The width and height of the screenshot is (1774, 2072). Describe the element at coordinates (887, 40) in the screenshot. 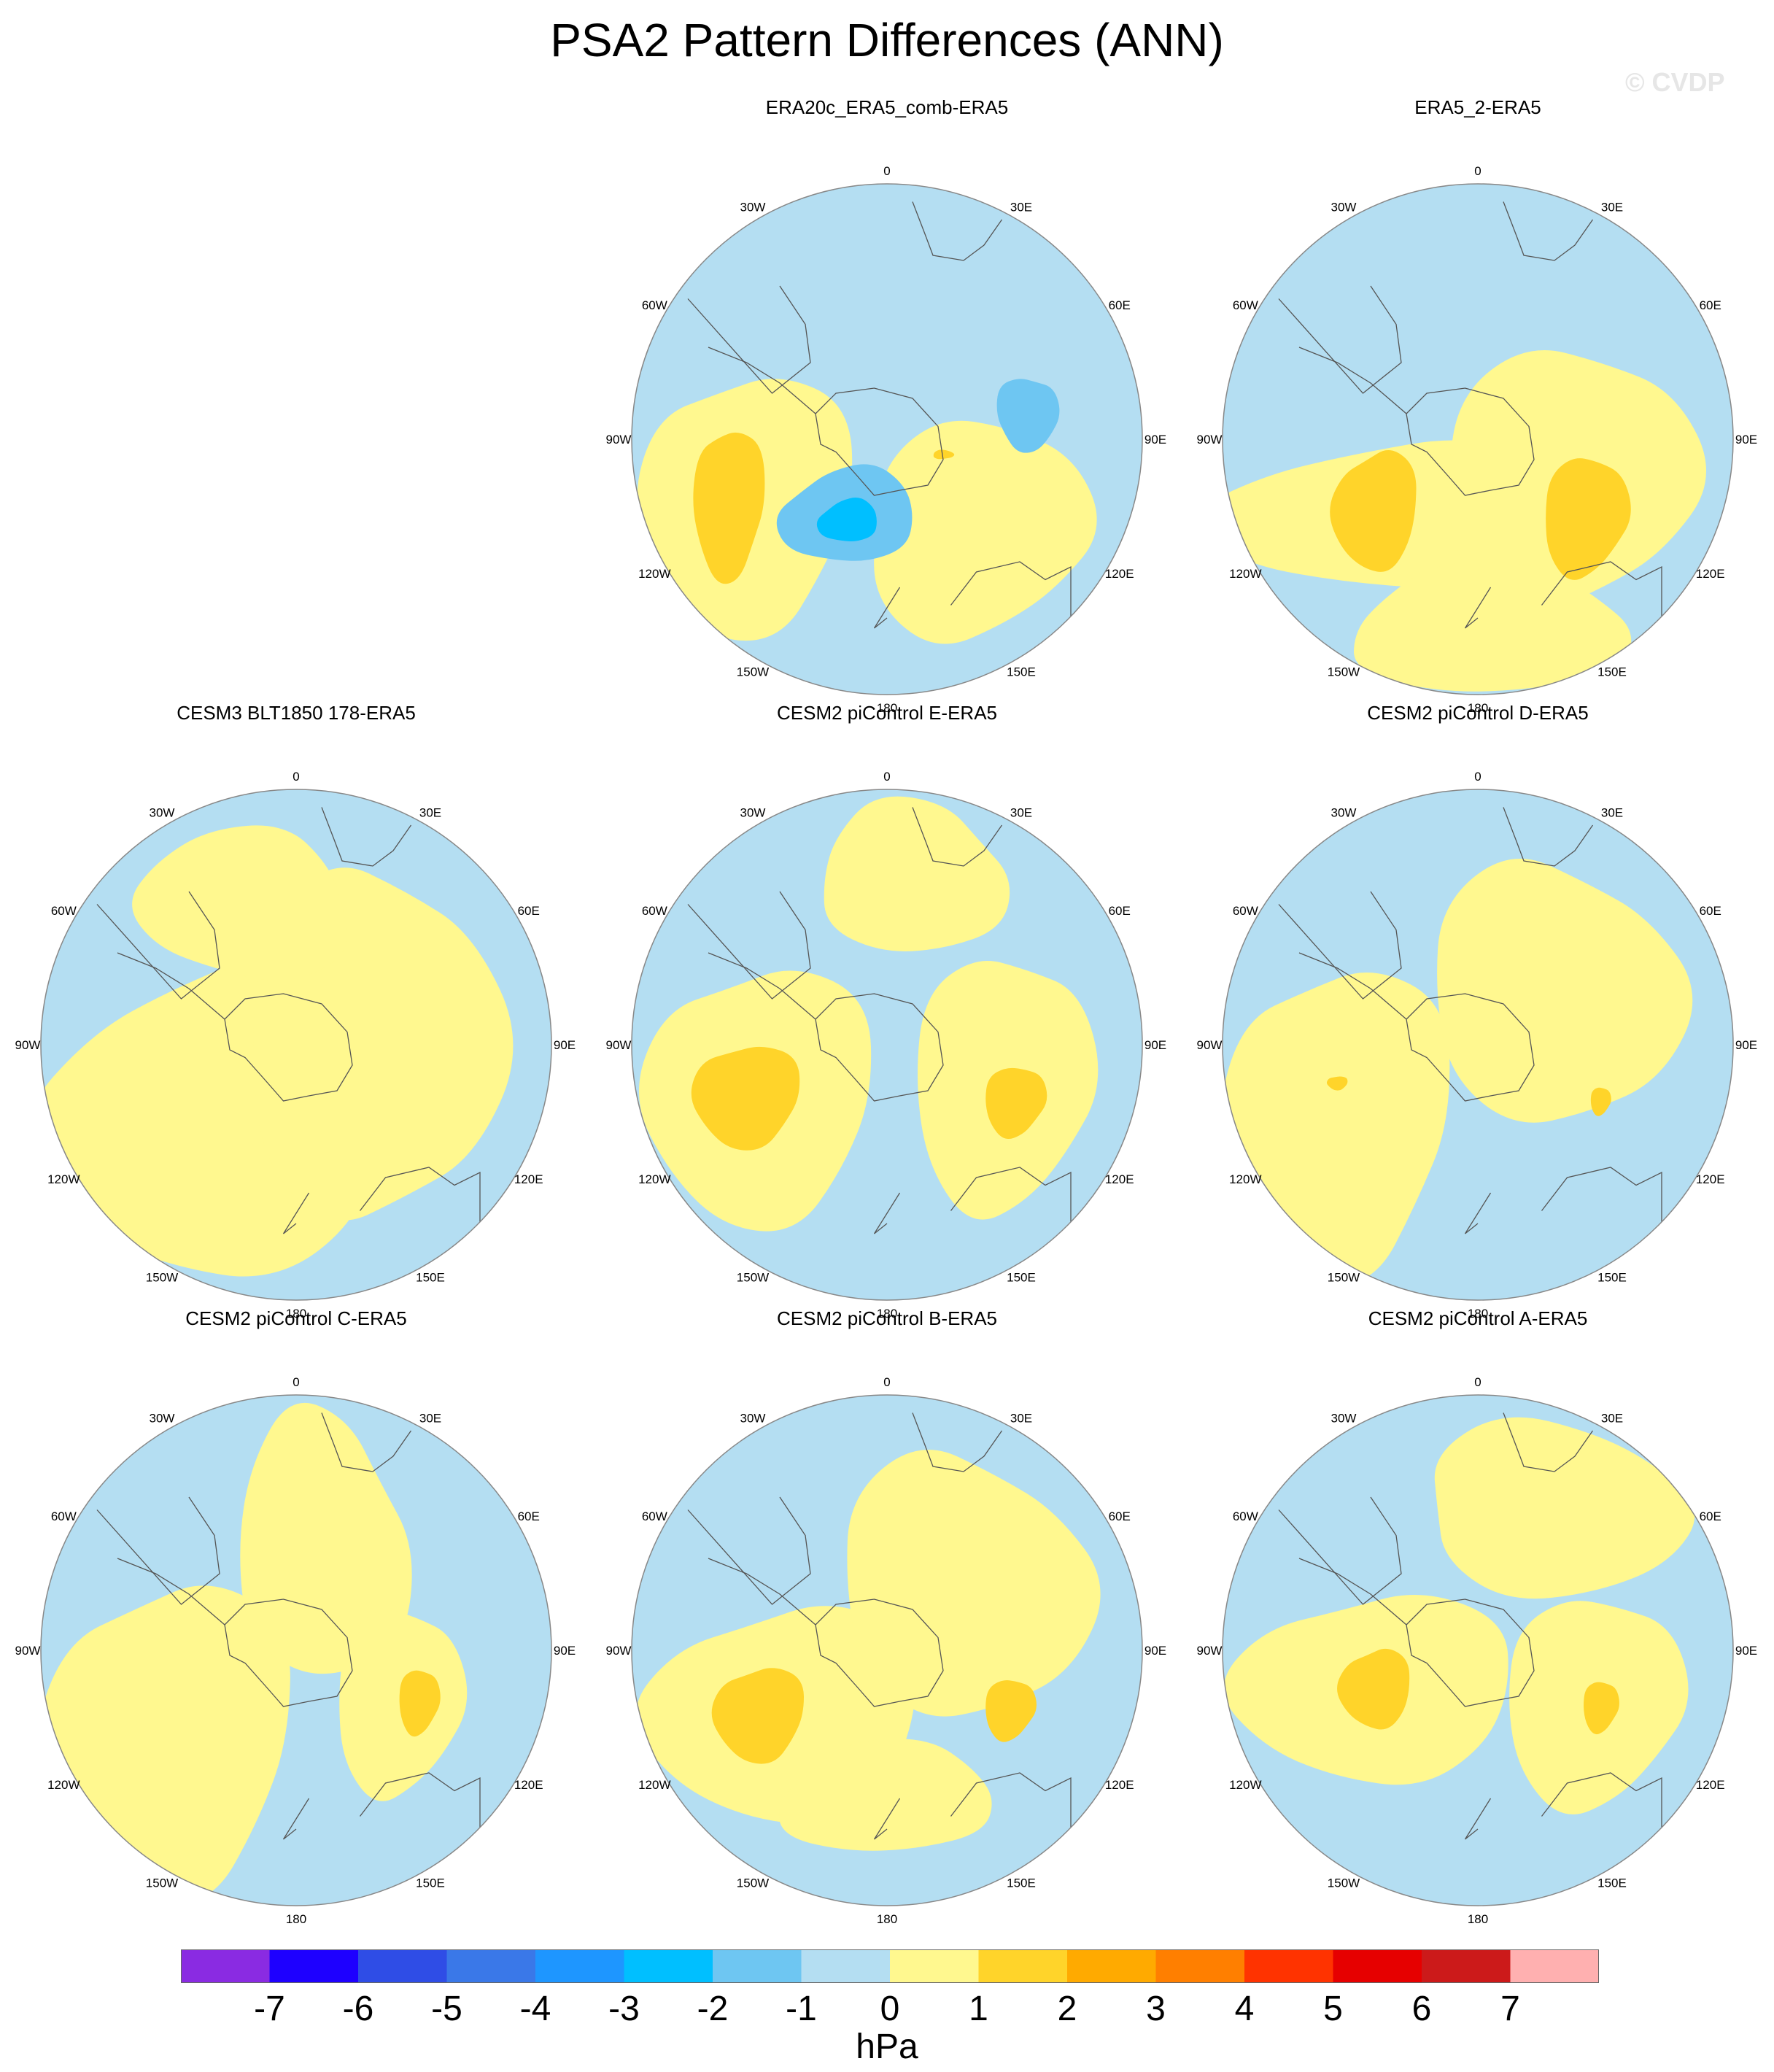

I see `figure-title: PSA2 Pattern Differences (ANN)` at that location.